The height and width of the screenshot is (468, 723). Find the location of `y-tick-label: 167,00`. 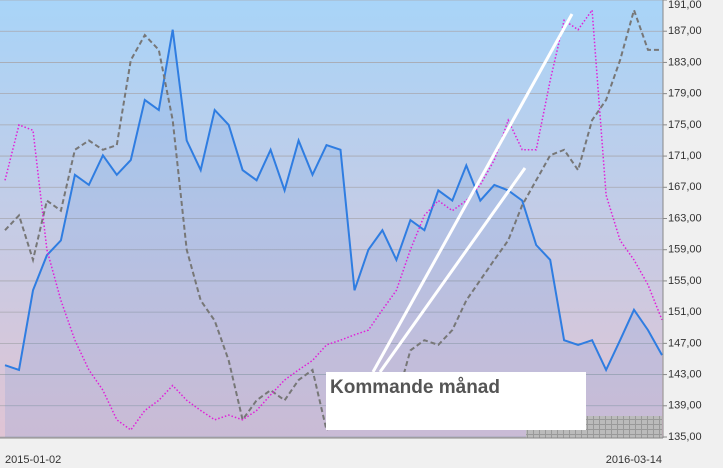

y-tick-label: 167,00 is located at coordinates (685, 187).